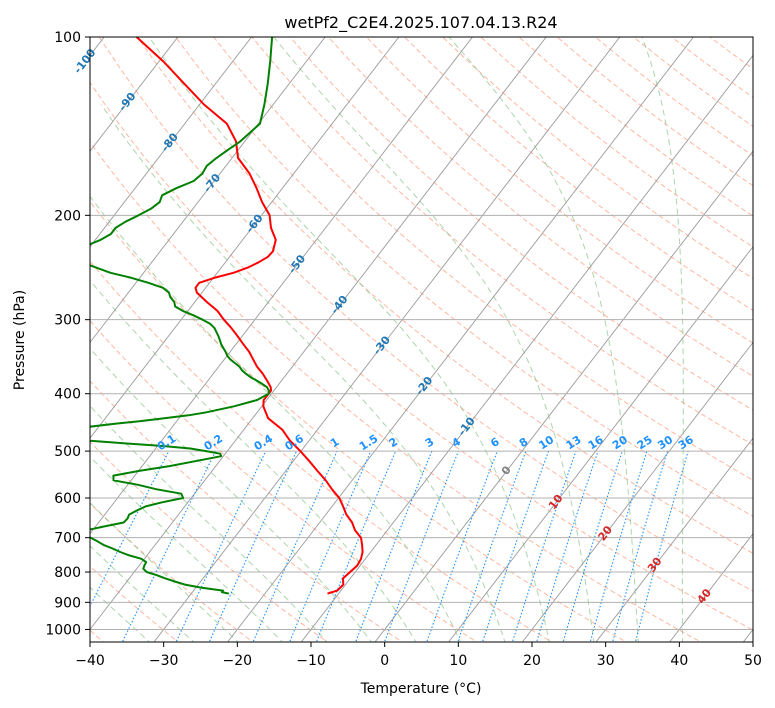 The height and width of the screenshot is (708, 775). I want to click on y-tick-label: 800, so click(67, 573).